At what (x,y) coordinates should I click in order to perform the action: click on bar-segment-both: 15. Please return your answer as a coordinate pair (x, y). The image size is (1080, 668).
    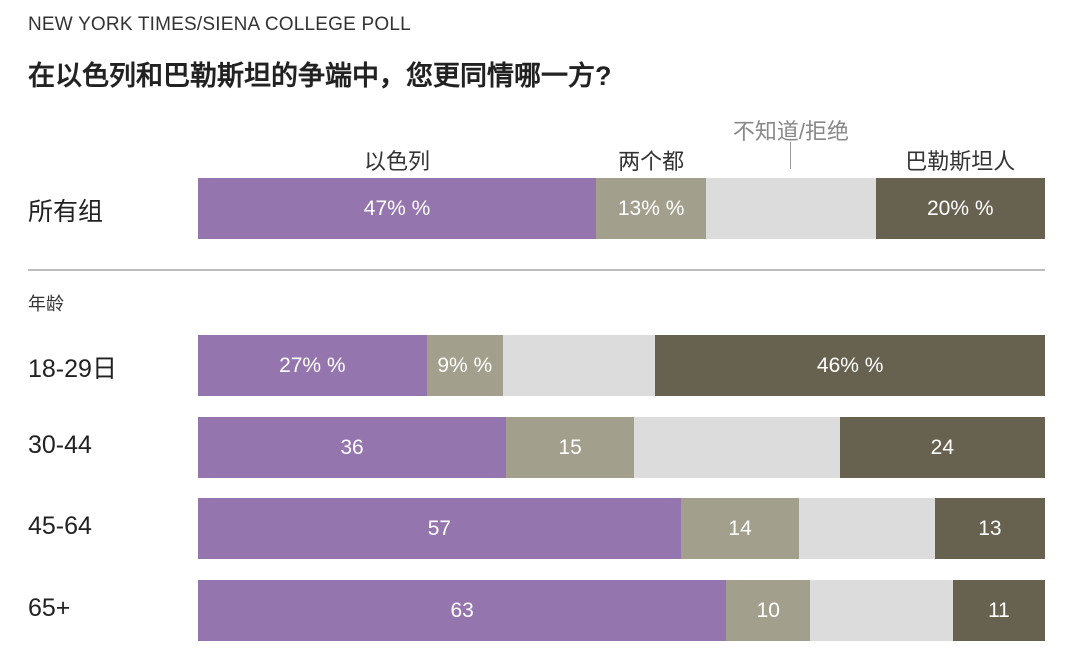
    Looking at the image, I should click on (570, 447).